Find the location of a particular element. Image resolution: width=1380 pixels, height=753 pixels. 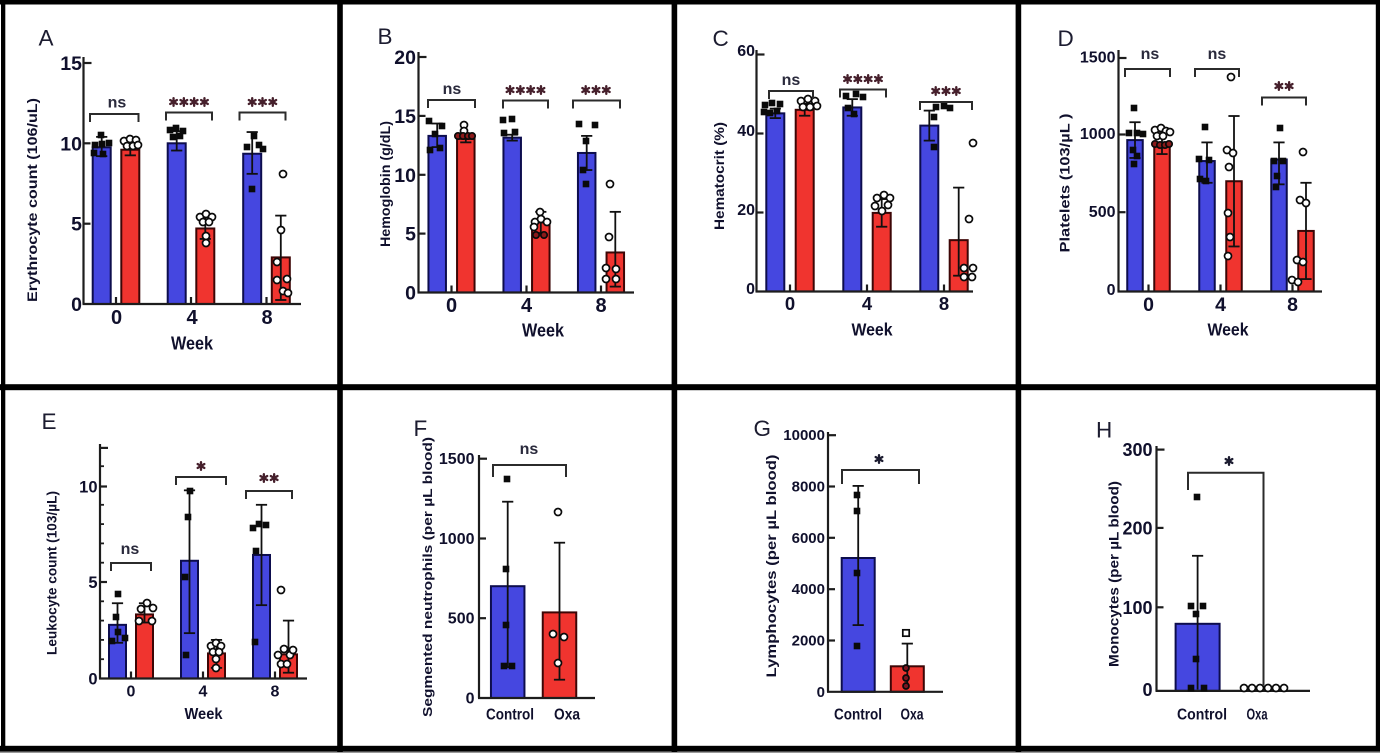

svg-text: F is located at coordinates (421, 428).